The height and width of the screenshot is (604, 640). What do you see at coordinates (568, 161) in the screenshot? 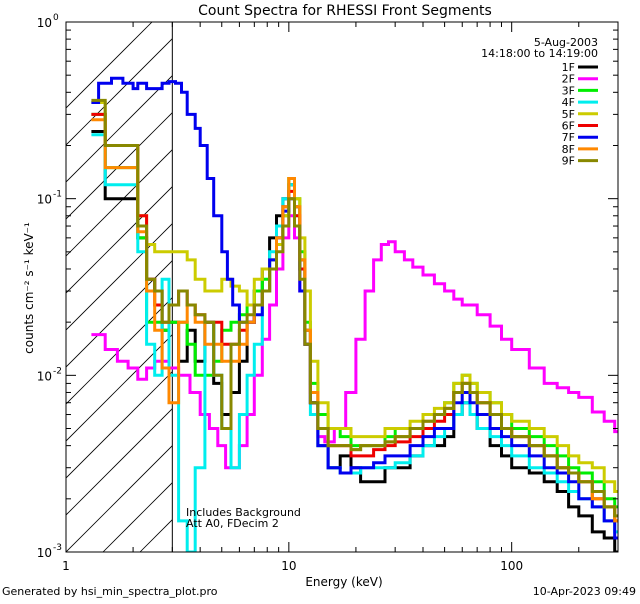
I see `legend-label-9F: 9F` at bounding box center [568, 161].